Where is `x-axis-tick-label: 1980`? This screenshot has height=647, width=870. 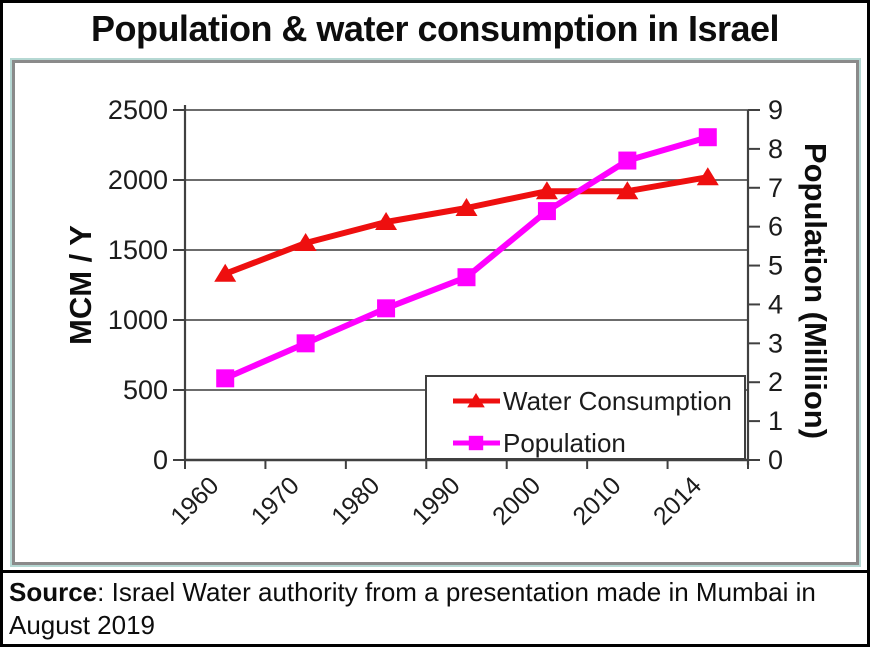
x-axis-tick-label: 1980 is located at coordinates (355, 500).